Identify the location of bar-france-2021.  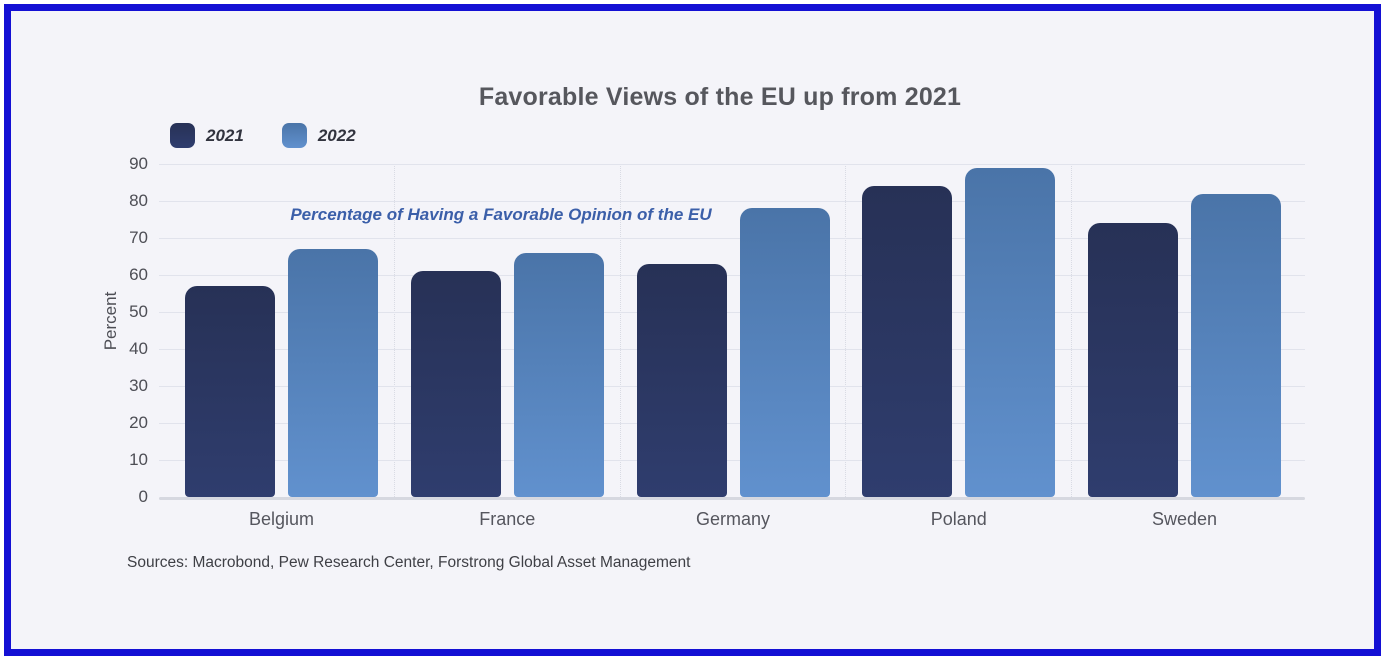
(455, 384).